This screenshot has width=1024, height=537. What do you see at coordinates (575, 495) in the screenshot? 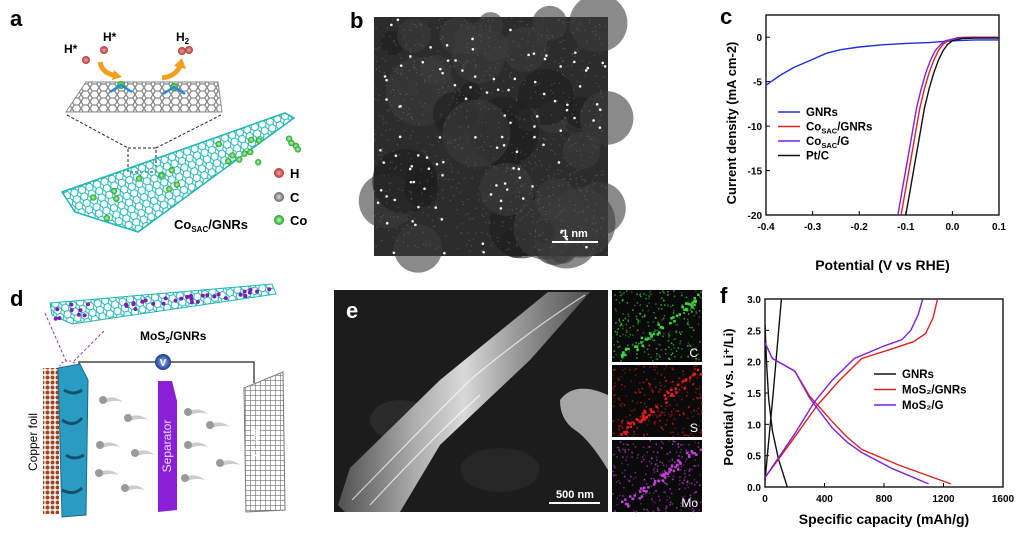
I see `scale-bar-label: 500 nm` at bounding box center [575, 495].